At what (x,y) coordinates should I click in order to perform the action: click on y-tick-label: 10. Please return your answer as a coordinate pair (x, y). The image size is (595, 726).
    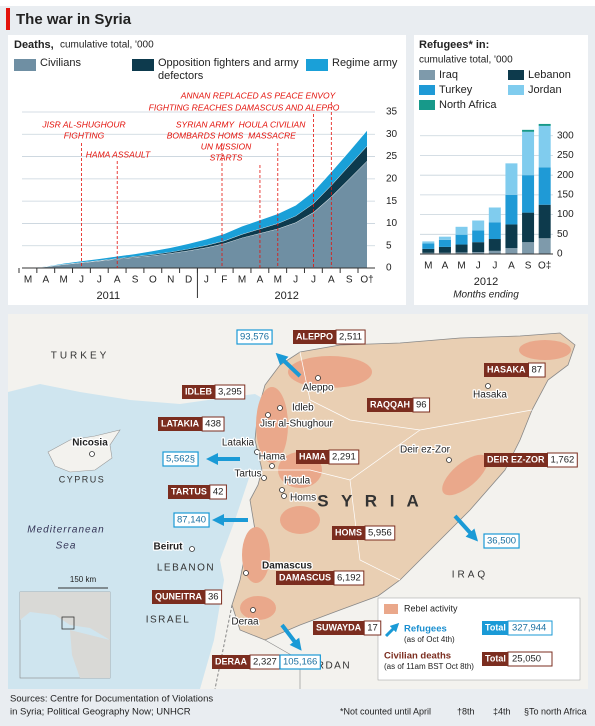
    Looking at the image, I should click on (392, 223).